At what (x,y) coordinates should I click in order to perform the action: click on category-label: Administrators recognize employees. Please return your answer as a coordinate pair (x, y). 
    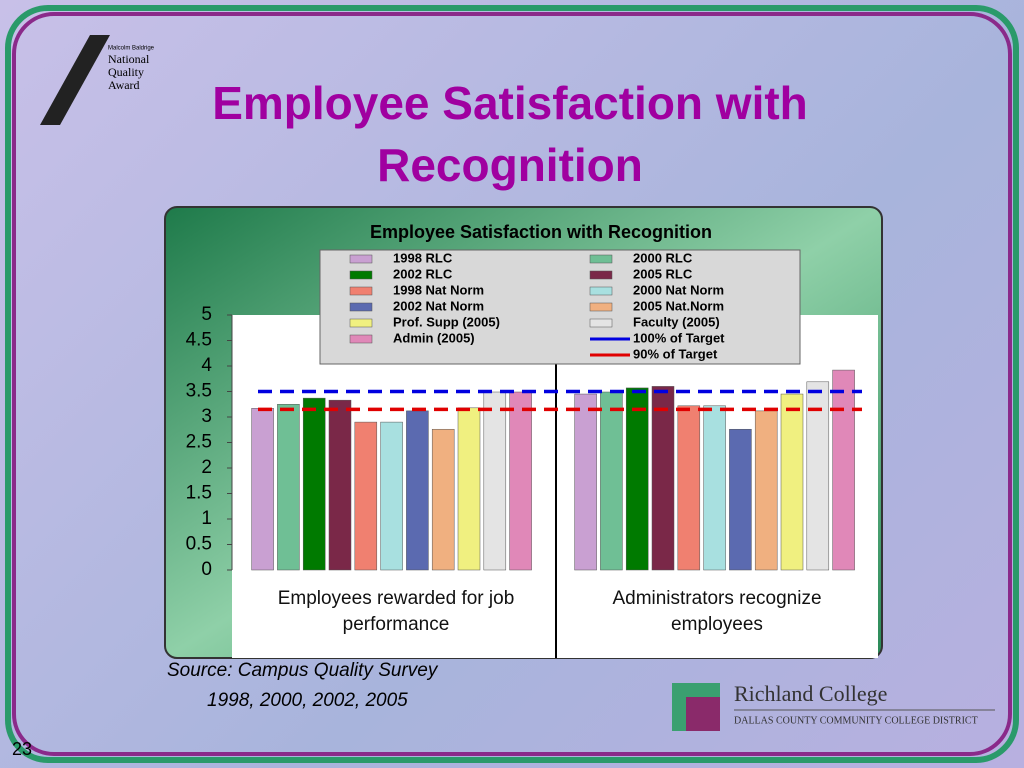
    Looking at the image, I should click on (717, 611).